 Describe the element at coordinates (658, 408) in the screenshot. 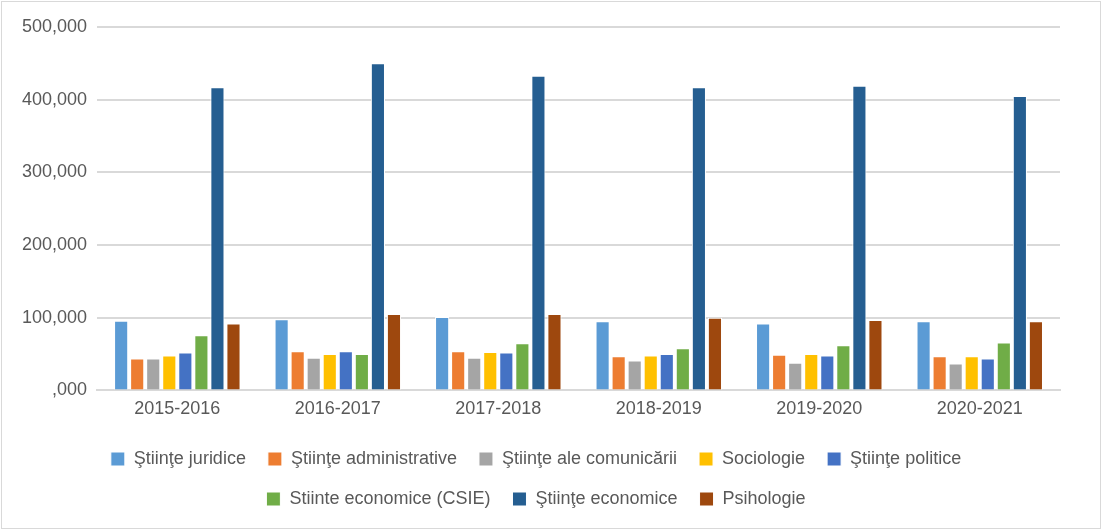

I see `x-tick-label: 2018-2019` at that location.